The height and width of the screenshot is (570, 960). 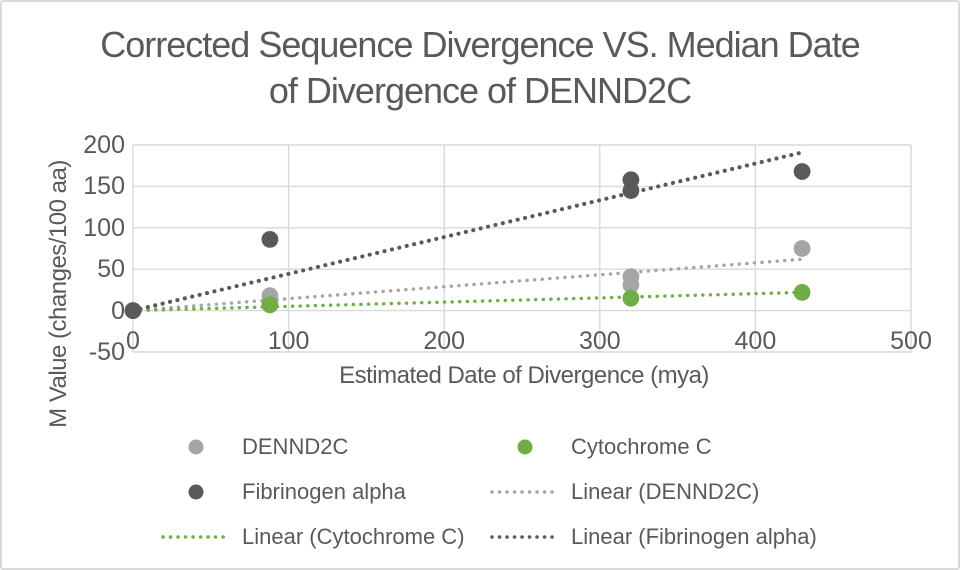 I want to click on x-tick-label: 0, so click(x=133, y=341).